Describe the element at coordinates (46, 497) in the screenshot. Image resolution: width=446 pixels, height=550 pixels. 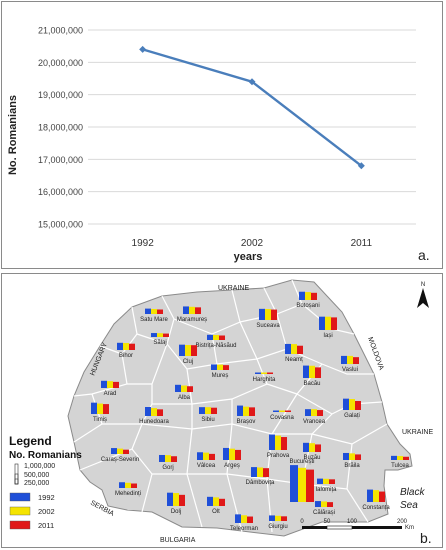
I see `legend-label-1992: 1992` at that location.